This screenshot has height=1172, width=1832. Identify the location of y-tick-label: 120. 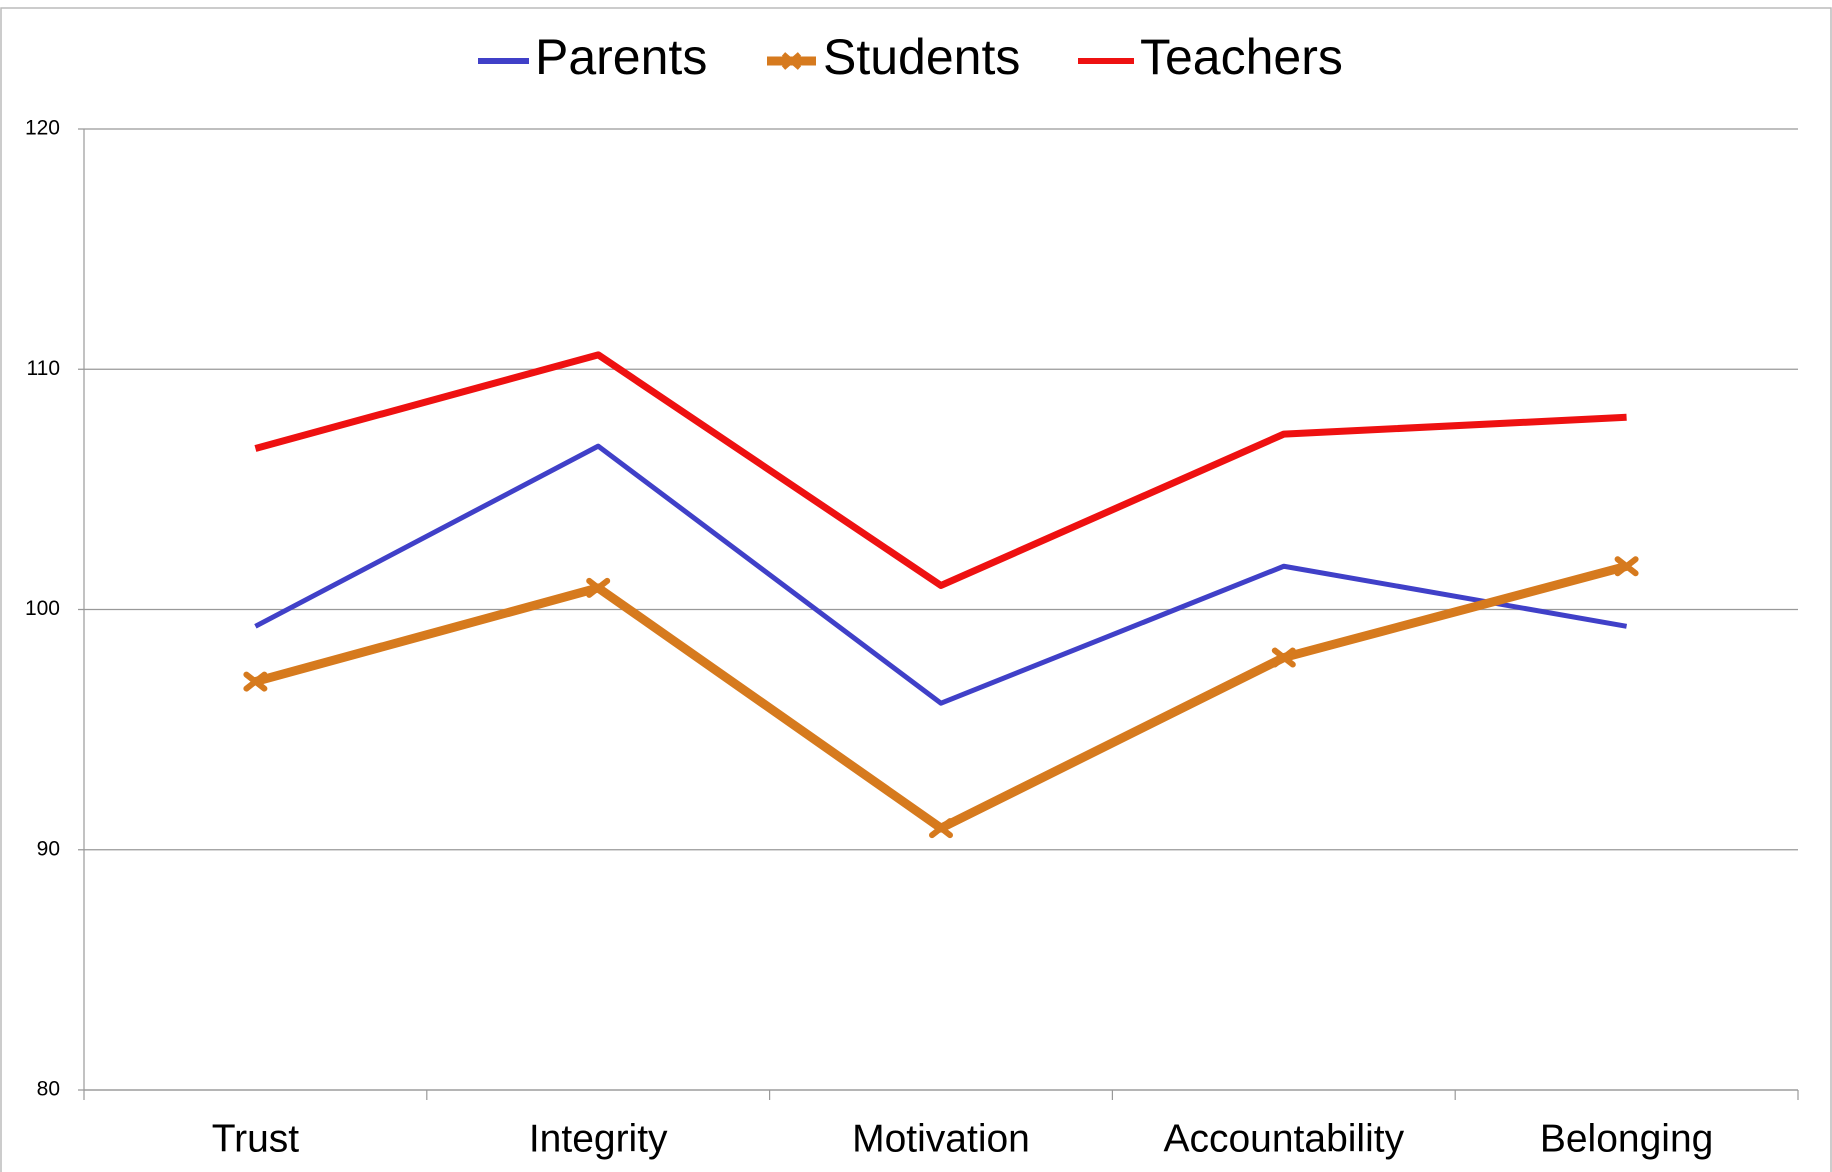
(42, 128).